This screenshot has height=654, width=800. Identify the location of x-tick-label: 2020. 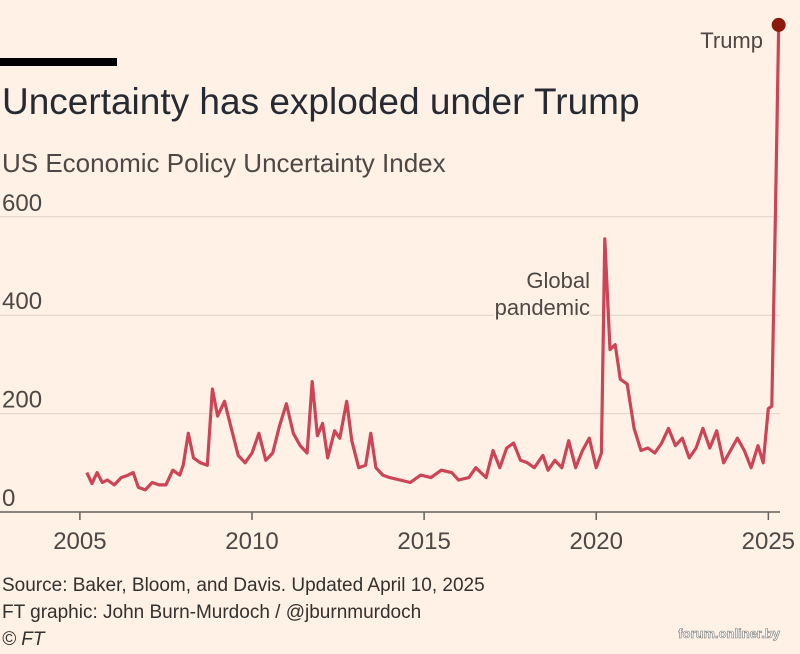
(596, 541).